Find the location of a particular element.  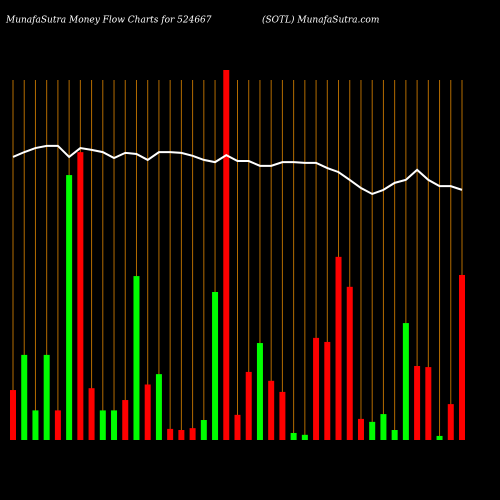

chart-title: MunafaSutra Money Flow Charts for 524667 is located at coordinates (108, 21).